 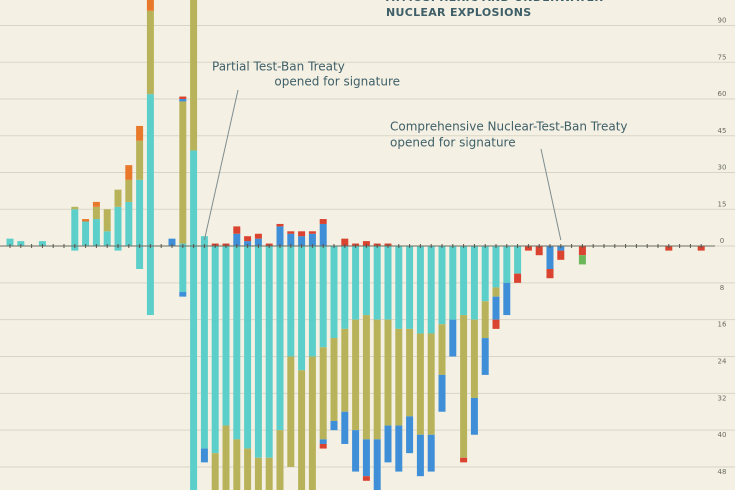 I want to click on y2-tick-label: 48, so click(x=722, y=472).